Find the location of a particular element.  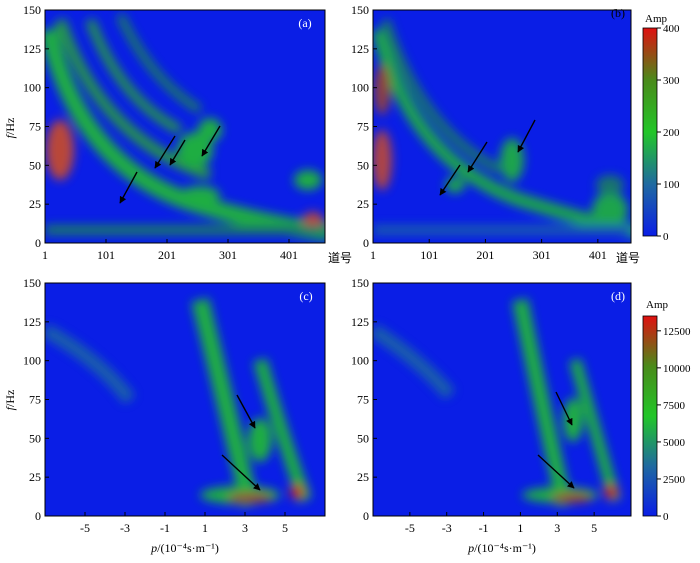

colorbar-tick-label: 100 is located at coordinates (671, 185).